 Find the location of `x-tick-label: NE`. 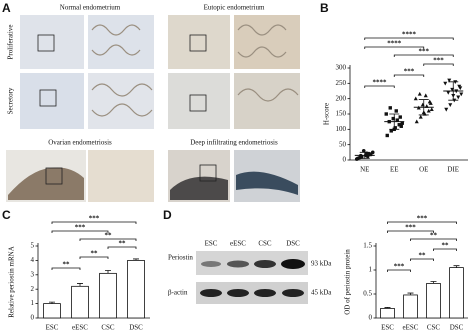

x-tick-label: NE is located at coordinates (364, 170).